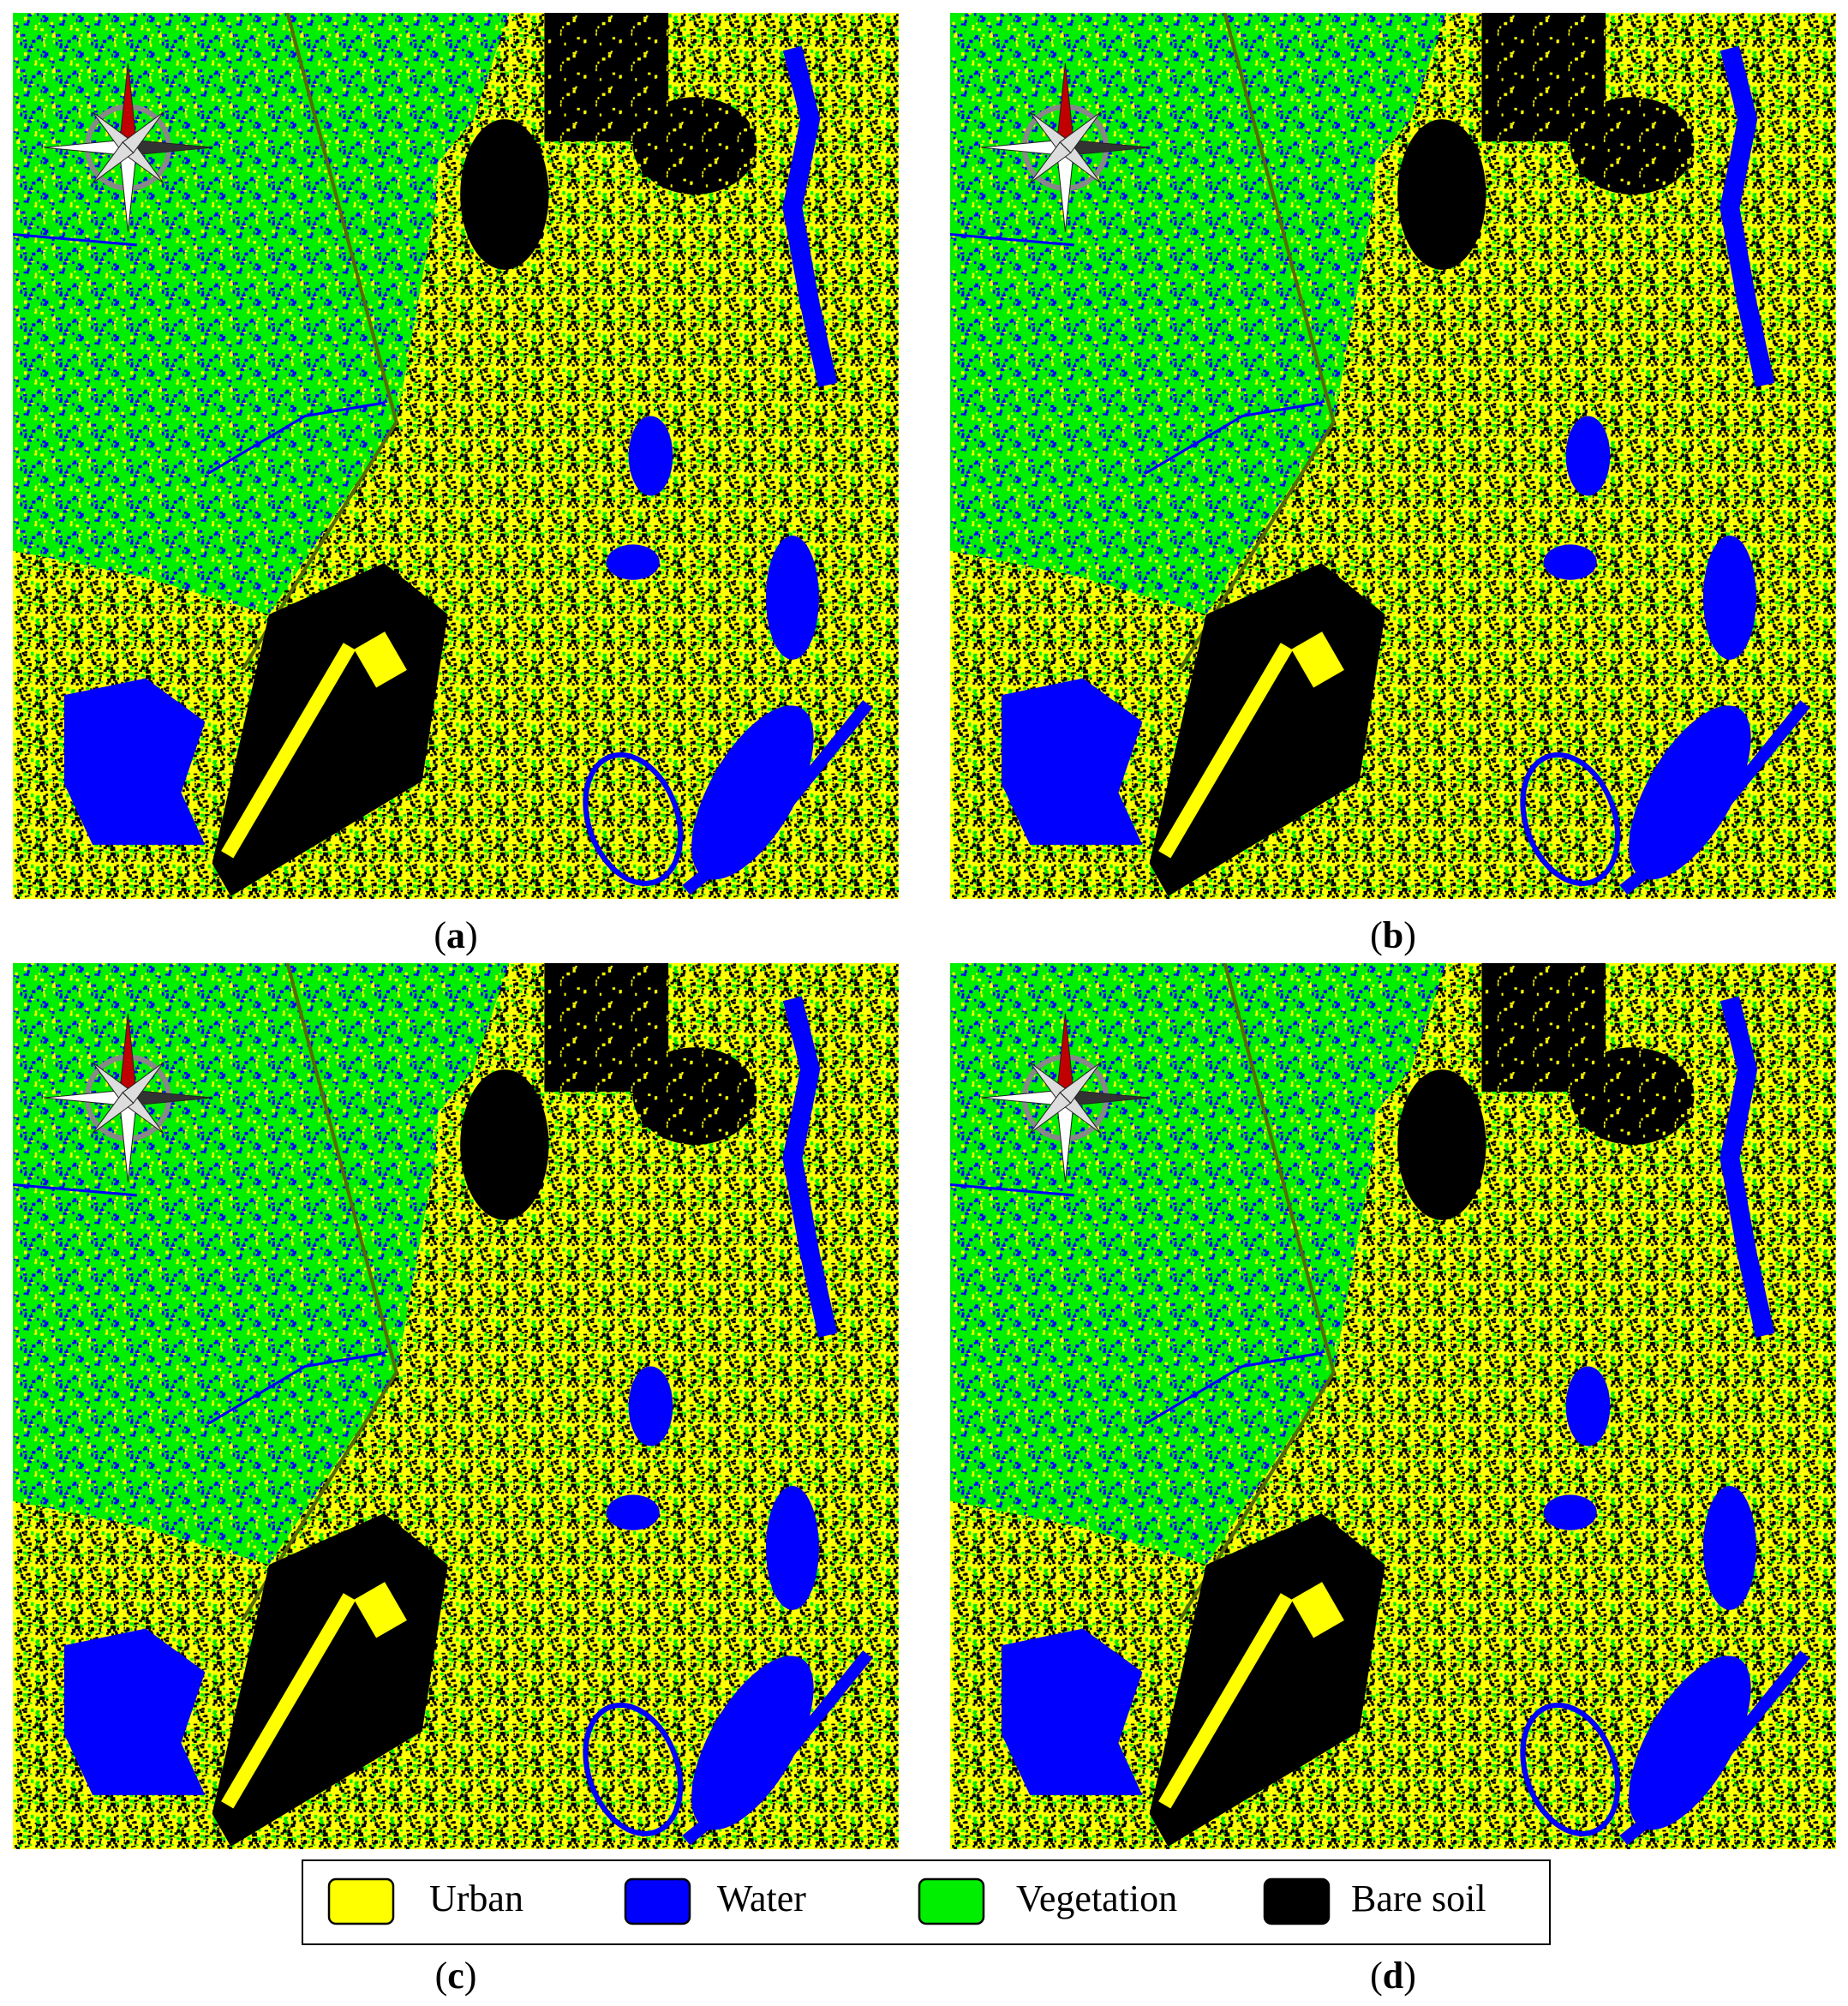 The width and height of the screenshot is (1848, 2006). What do you see at coordinates (455, 935) in the screenshot?
I see `panel-label: (a)` at bounding box center [455, 935].